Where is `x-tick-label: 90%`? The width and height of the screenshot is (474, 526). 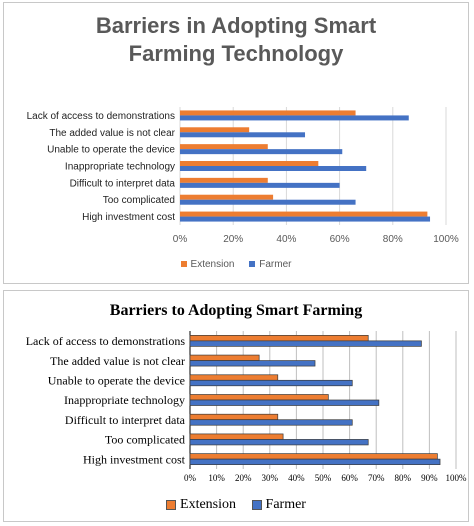 x-tick-label: 90% is located at coordinates (429, 478).